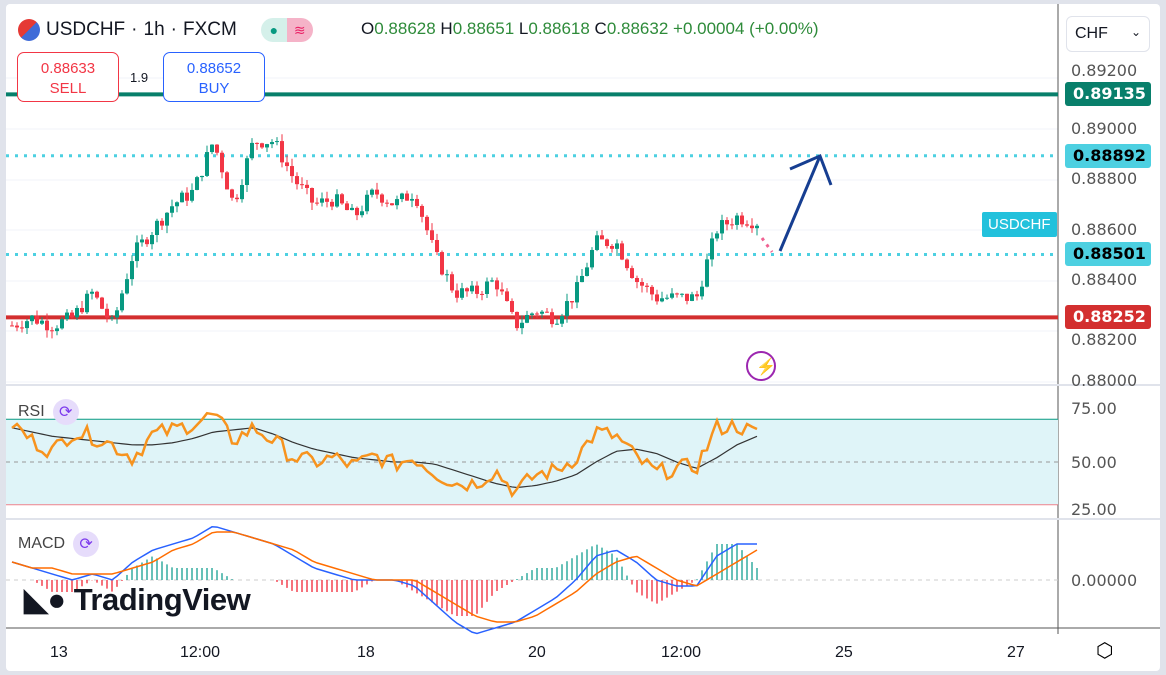  Describe the element at coordinates (68, 77) in the screenshot. I see `sell-button: 0.88633 SELL` at that location.